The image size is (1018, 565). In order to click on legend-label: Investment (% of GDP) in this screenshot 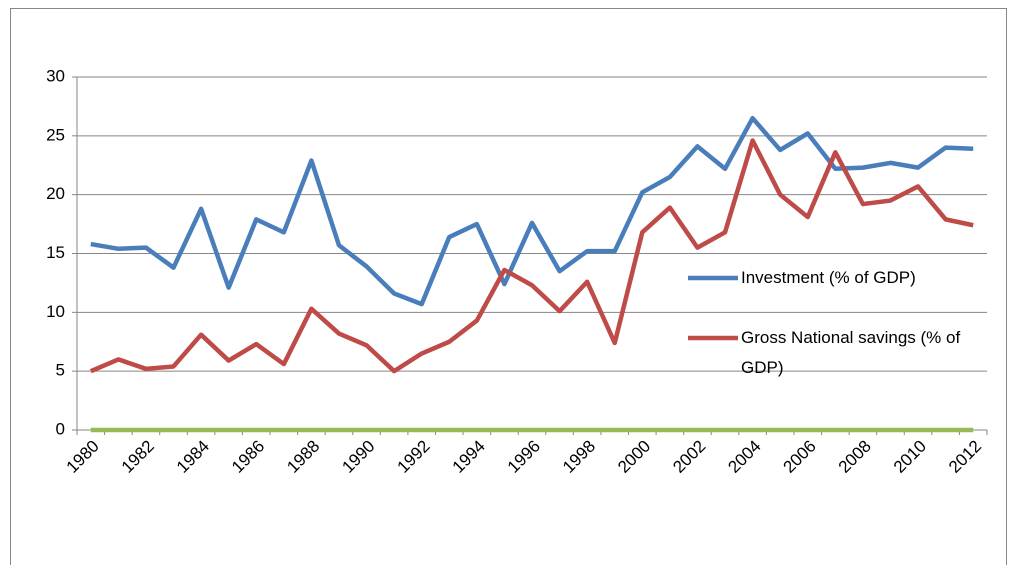, I will do `click(828, 277)`.